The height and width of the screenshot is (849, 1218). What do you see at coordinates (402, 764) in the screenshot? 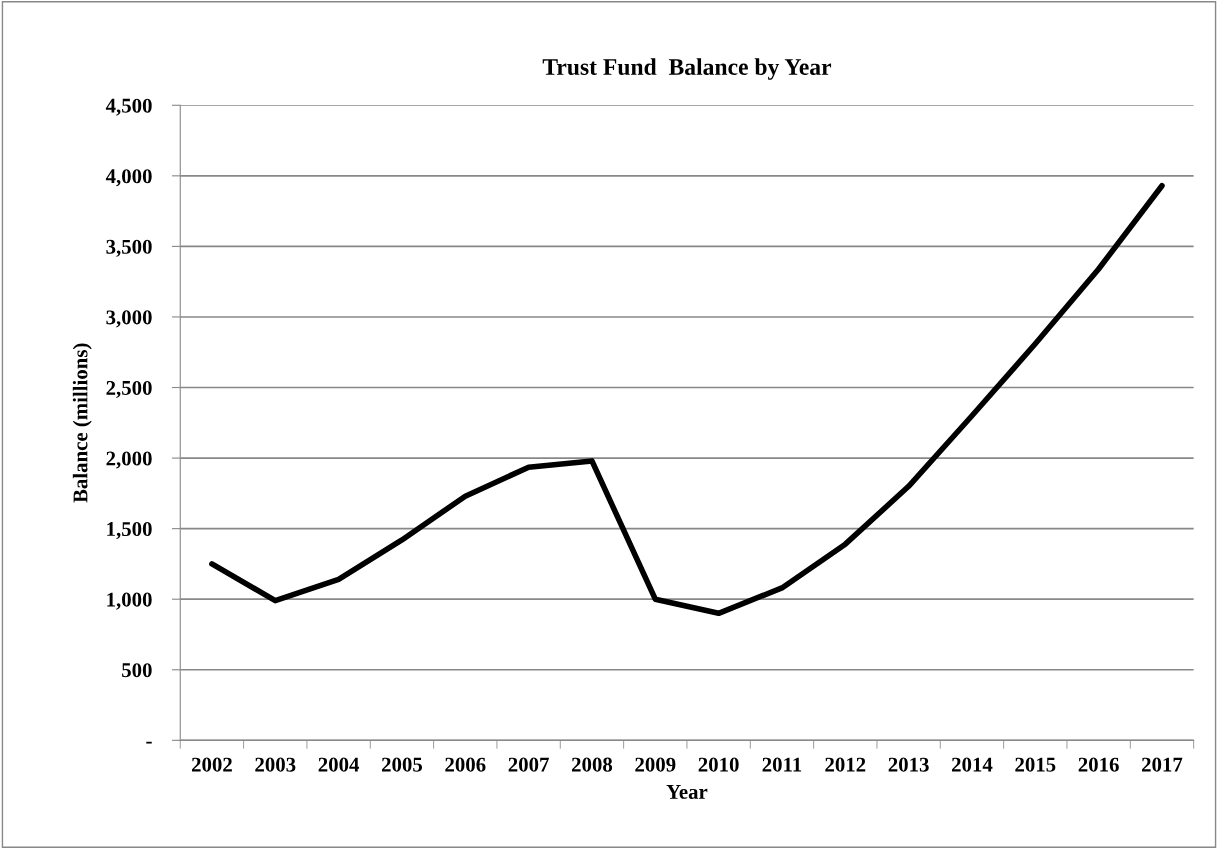
I see `x-tick-label: 2005` at bounding box center [402, 764].